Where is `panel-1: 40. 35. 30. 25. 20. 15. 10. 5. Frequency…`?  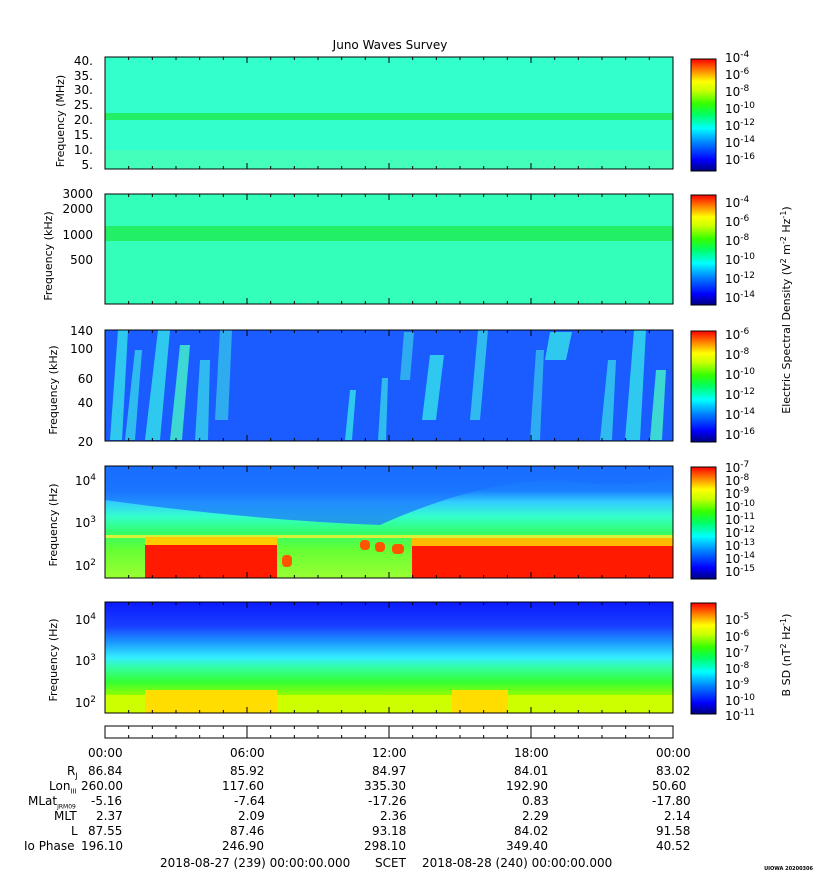
panel-1: 40. 35. 30. 25. 20. 15. 10. 5. Frequency… is located at coordinates (404, 111).